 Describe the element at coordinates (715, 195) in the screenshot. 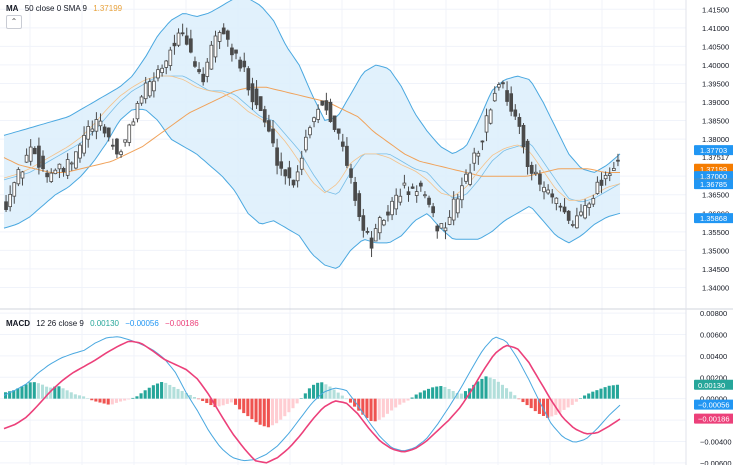

I see `price-tick-label: 1.36500` at that location.